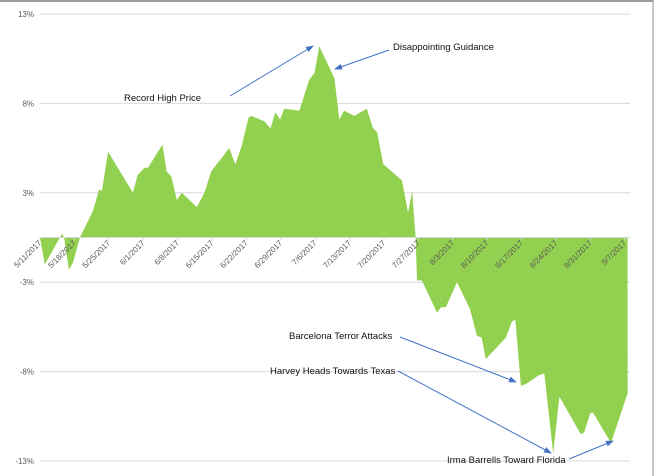  What do you see at coordinates (162, 98) in the screenshot?
I see `annotation-record-high: Record High Price` at bounding box center [162, 98].